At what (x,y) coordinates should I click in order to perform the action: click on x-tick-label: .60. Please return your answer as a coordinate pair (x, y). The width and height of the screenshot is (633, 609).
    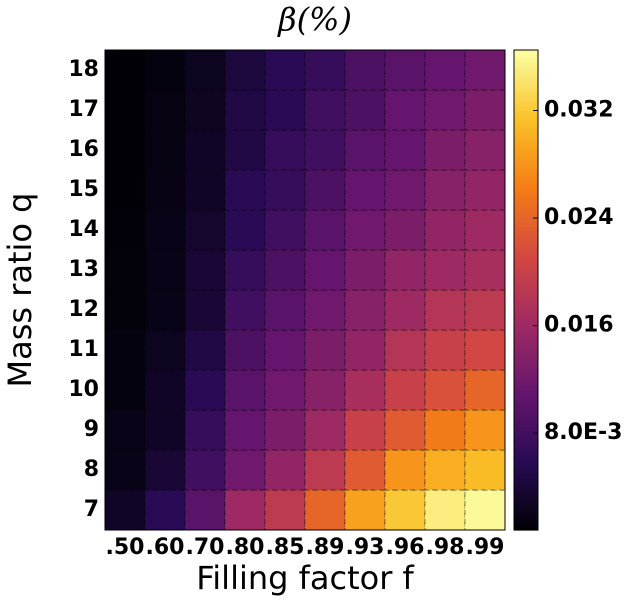
    Looking at the image, I should click on (165, 547).